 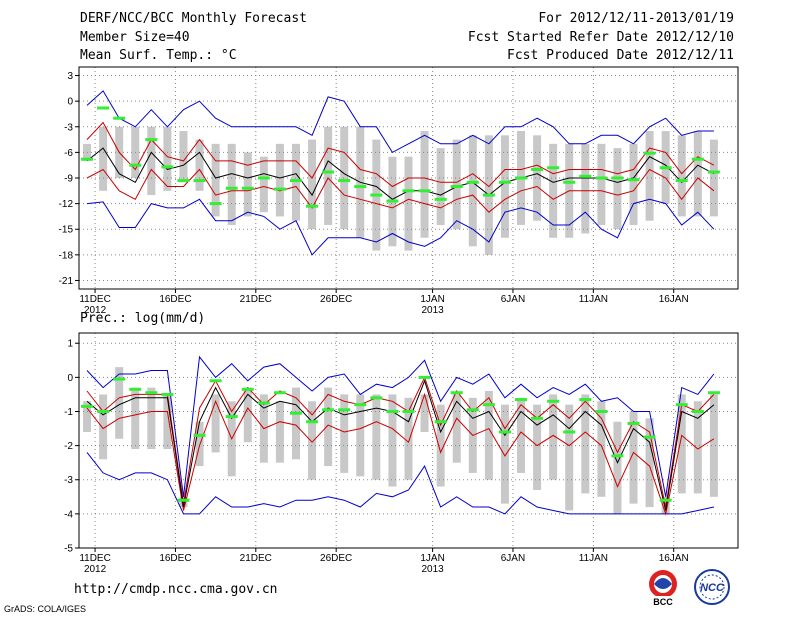 What do you see at coordinates (95, 558) in the screenshot?
I see `prec-x-tick-label: 11DEC` at bounding box center [95, 558].